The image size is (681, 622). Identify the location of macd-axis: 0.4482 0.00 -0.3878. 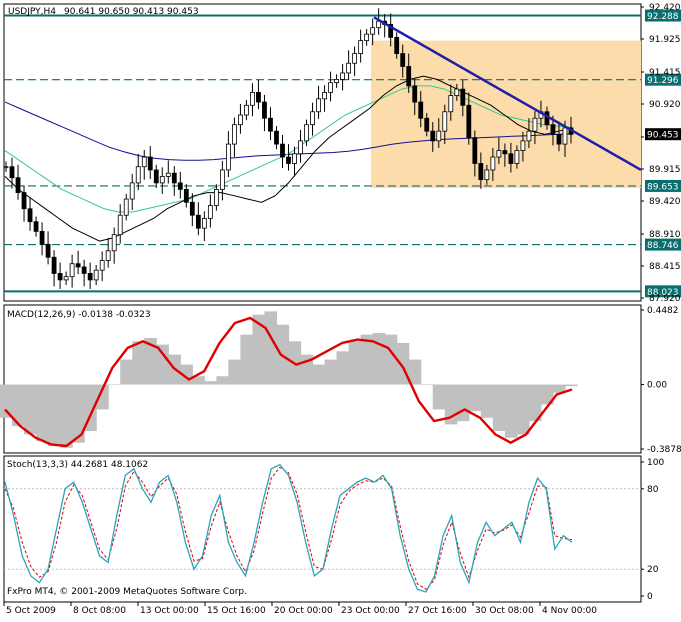
(661, 380).